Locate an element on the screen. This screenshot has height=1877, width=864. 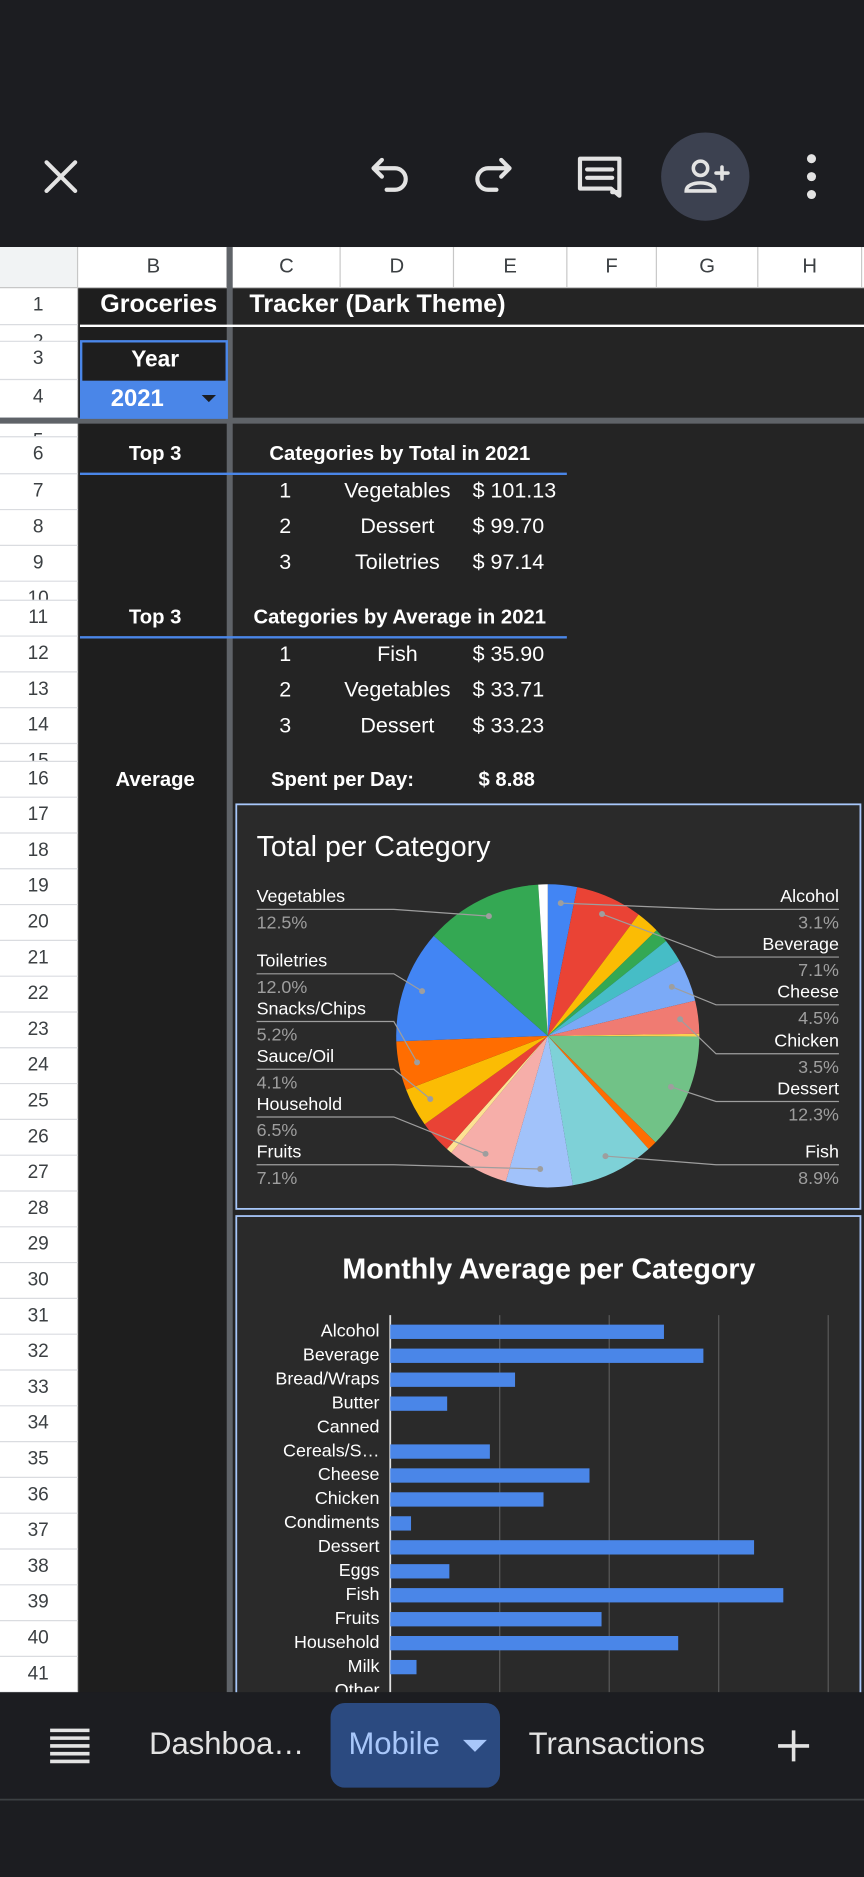
close-button is located at coordinates (61, 177).